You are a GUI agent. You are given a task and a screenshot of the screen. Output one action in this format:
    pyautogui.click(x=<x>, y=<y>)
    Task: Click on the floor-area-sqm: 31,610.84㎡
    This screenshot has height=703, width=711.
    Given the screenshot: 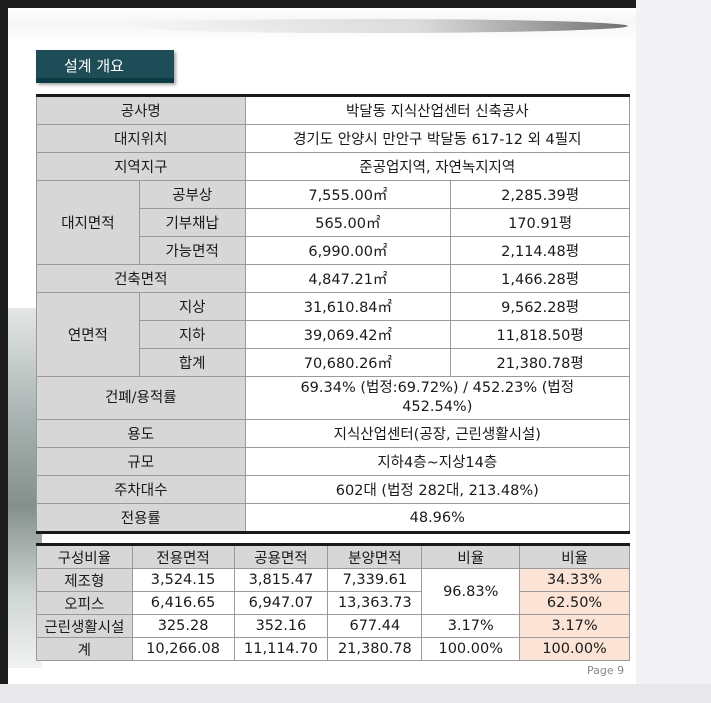 What is the action you would take?
    pyautogui.click(x=348, y=306)
    